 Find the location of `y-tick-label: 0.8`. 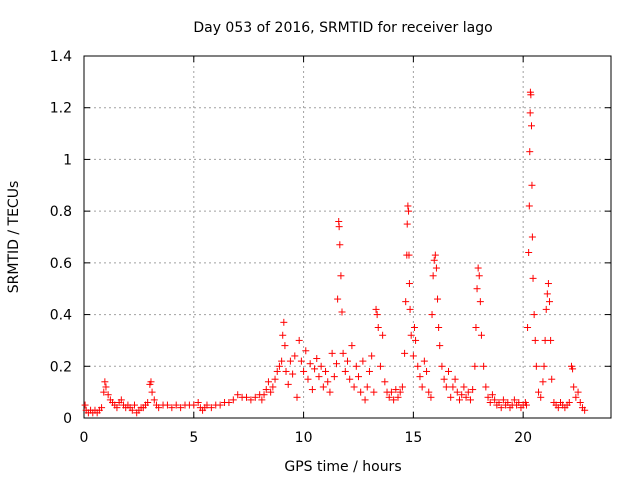

y-tick-label: 0.8 is located at coordinates (61, 212).